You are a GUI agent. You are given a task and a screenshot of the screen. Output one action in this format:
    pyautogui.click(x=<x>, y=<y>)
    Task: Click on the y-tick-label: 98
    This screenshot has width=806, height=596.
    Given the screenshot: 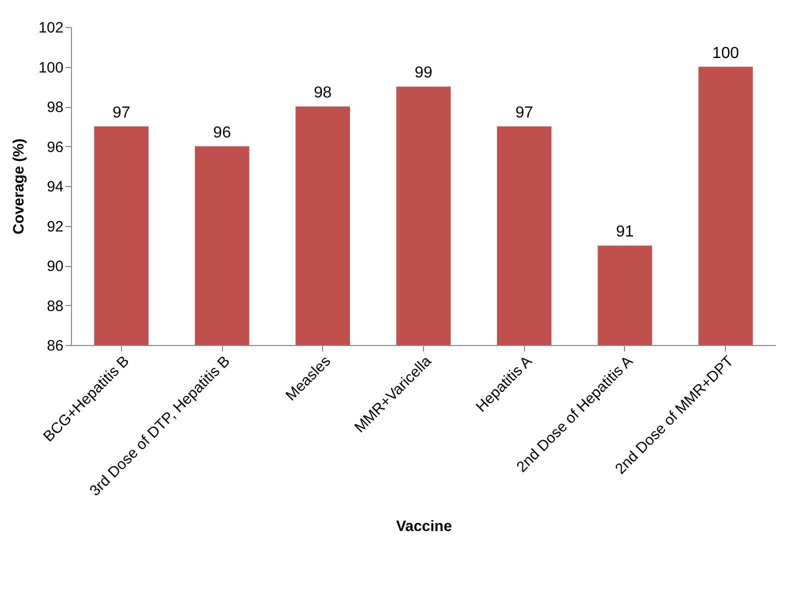 What is the action you would take?
    pyautogui.click(x=55, y=107)
    